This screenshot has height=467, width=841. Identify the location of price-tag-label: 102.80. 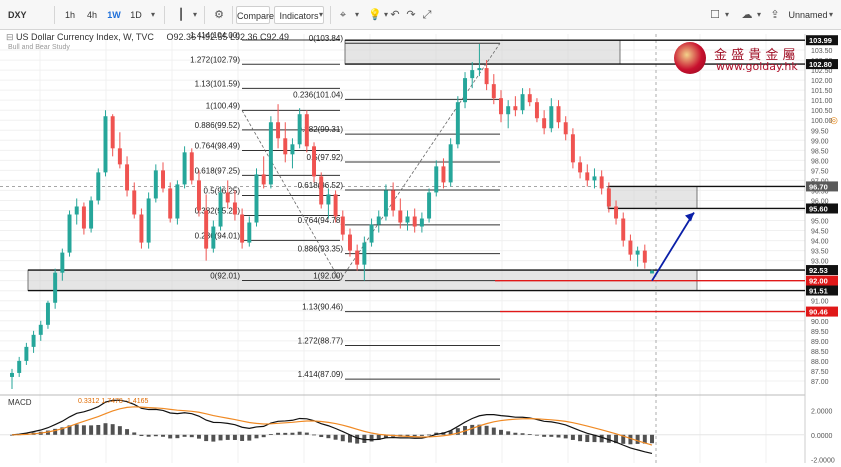
(820, 64).